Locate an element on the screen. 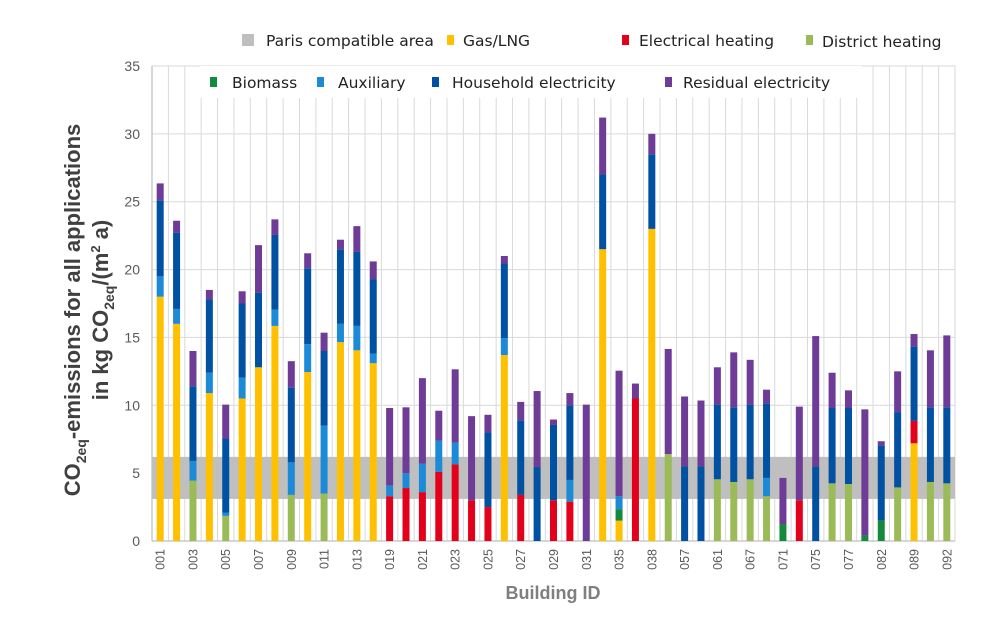 Image resolution: width=994 pixels, height=626 pixels. y-axis-title-line1: CO2eq-emissions for all applications is located at coordinates (74, 310).